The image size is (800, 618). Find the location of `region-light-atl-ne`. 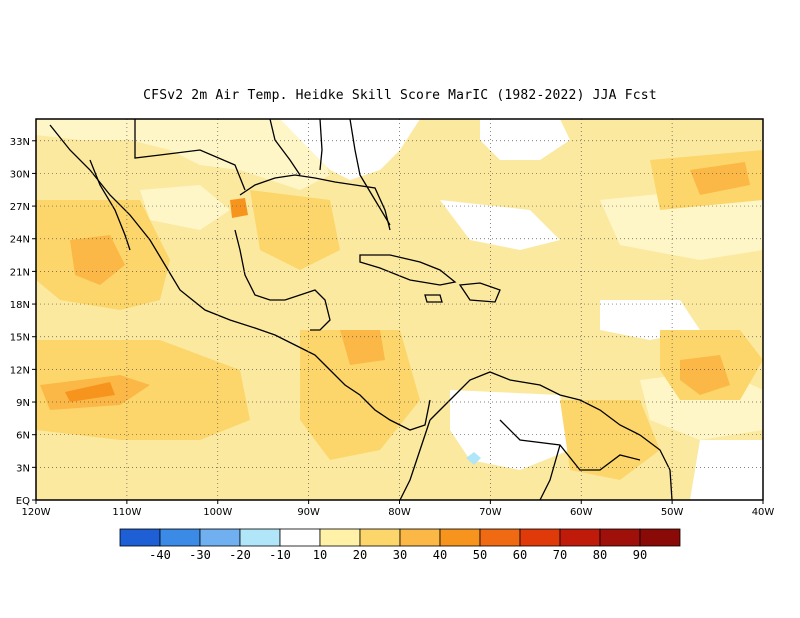

region-light-atl-ne is located at coordinates (681, 225).